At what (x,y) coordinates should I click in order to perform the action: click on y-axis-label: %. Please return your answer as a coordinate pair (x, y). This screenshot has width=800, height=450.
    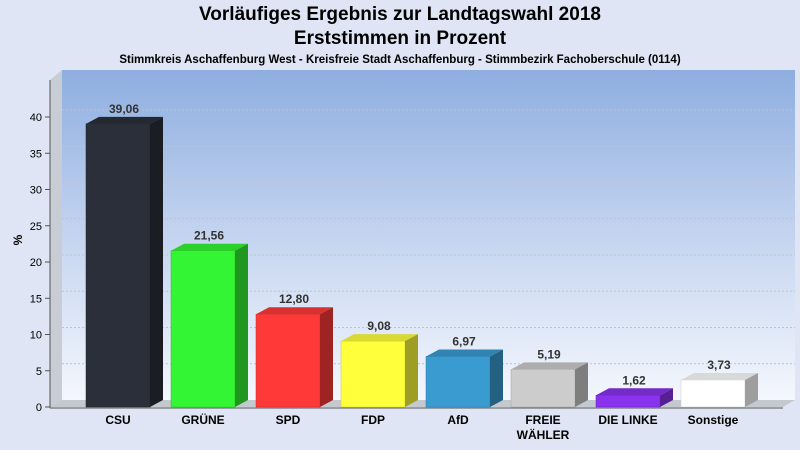
    Looking at the image, I should click on (18, 239).